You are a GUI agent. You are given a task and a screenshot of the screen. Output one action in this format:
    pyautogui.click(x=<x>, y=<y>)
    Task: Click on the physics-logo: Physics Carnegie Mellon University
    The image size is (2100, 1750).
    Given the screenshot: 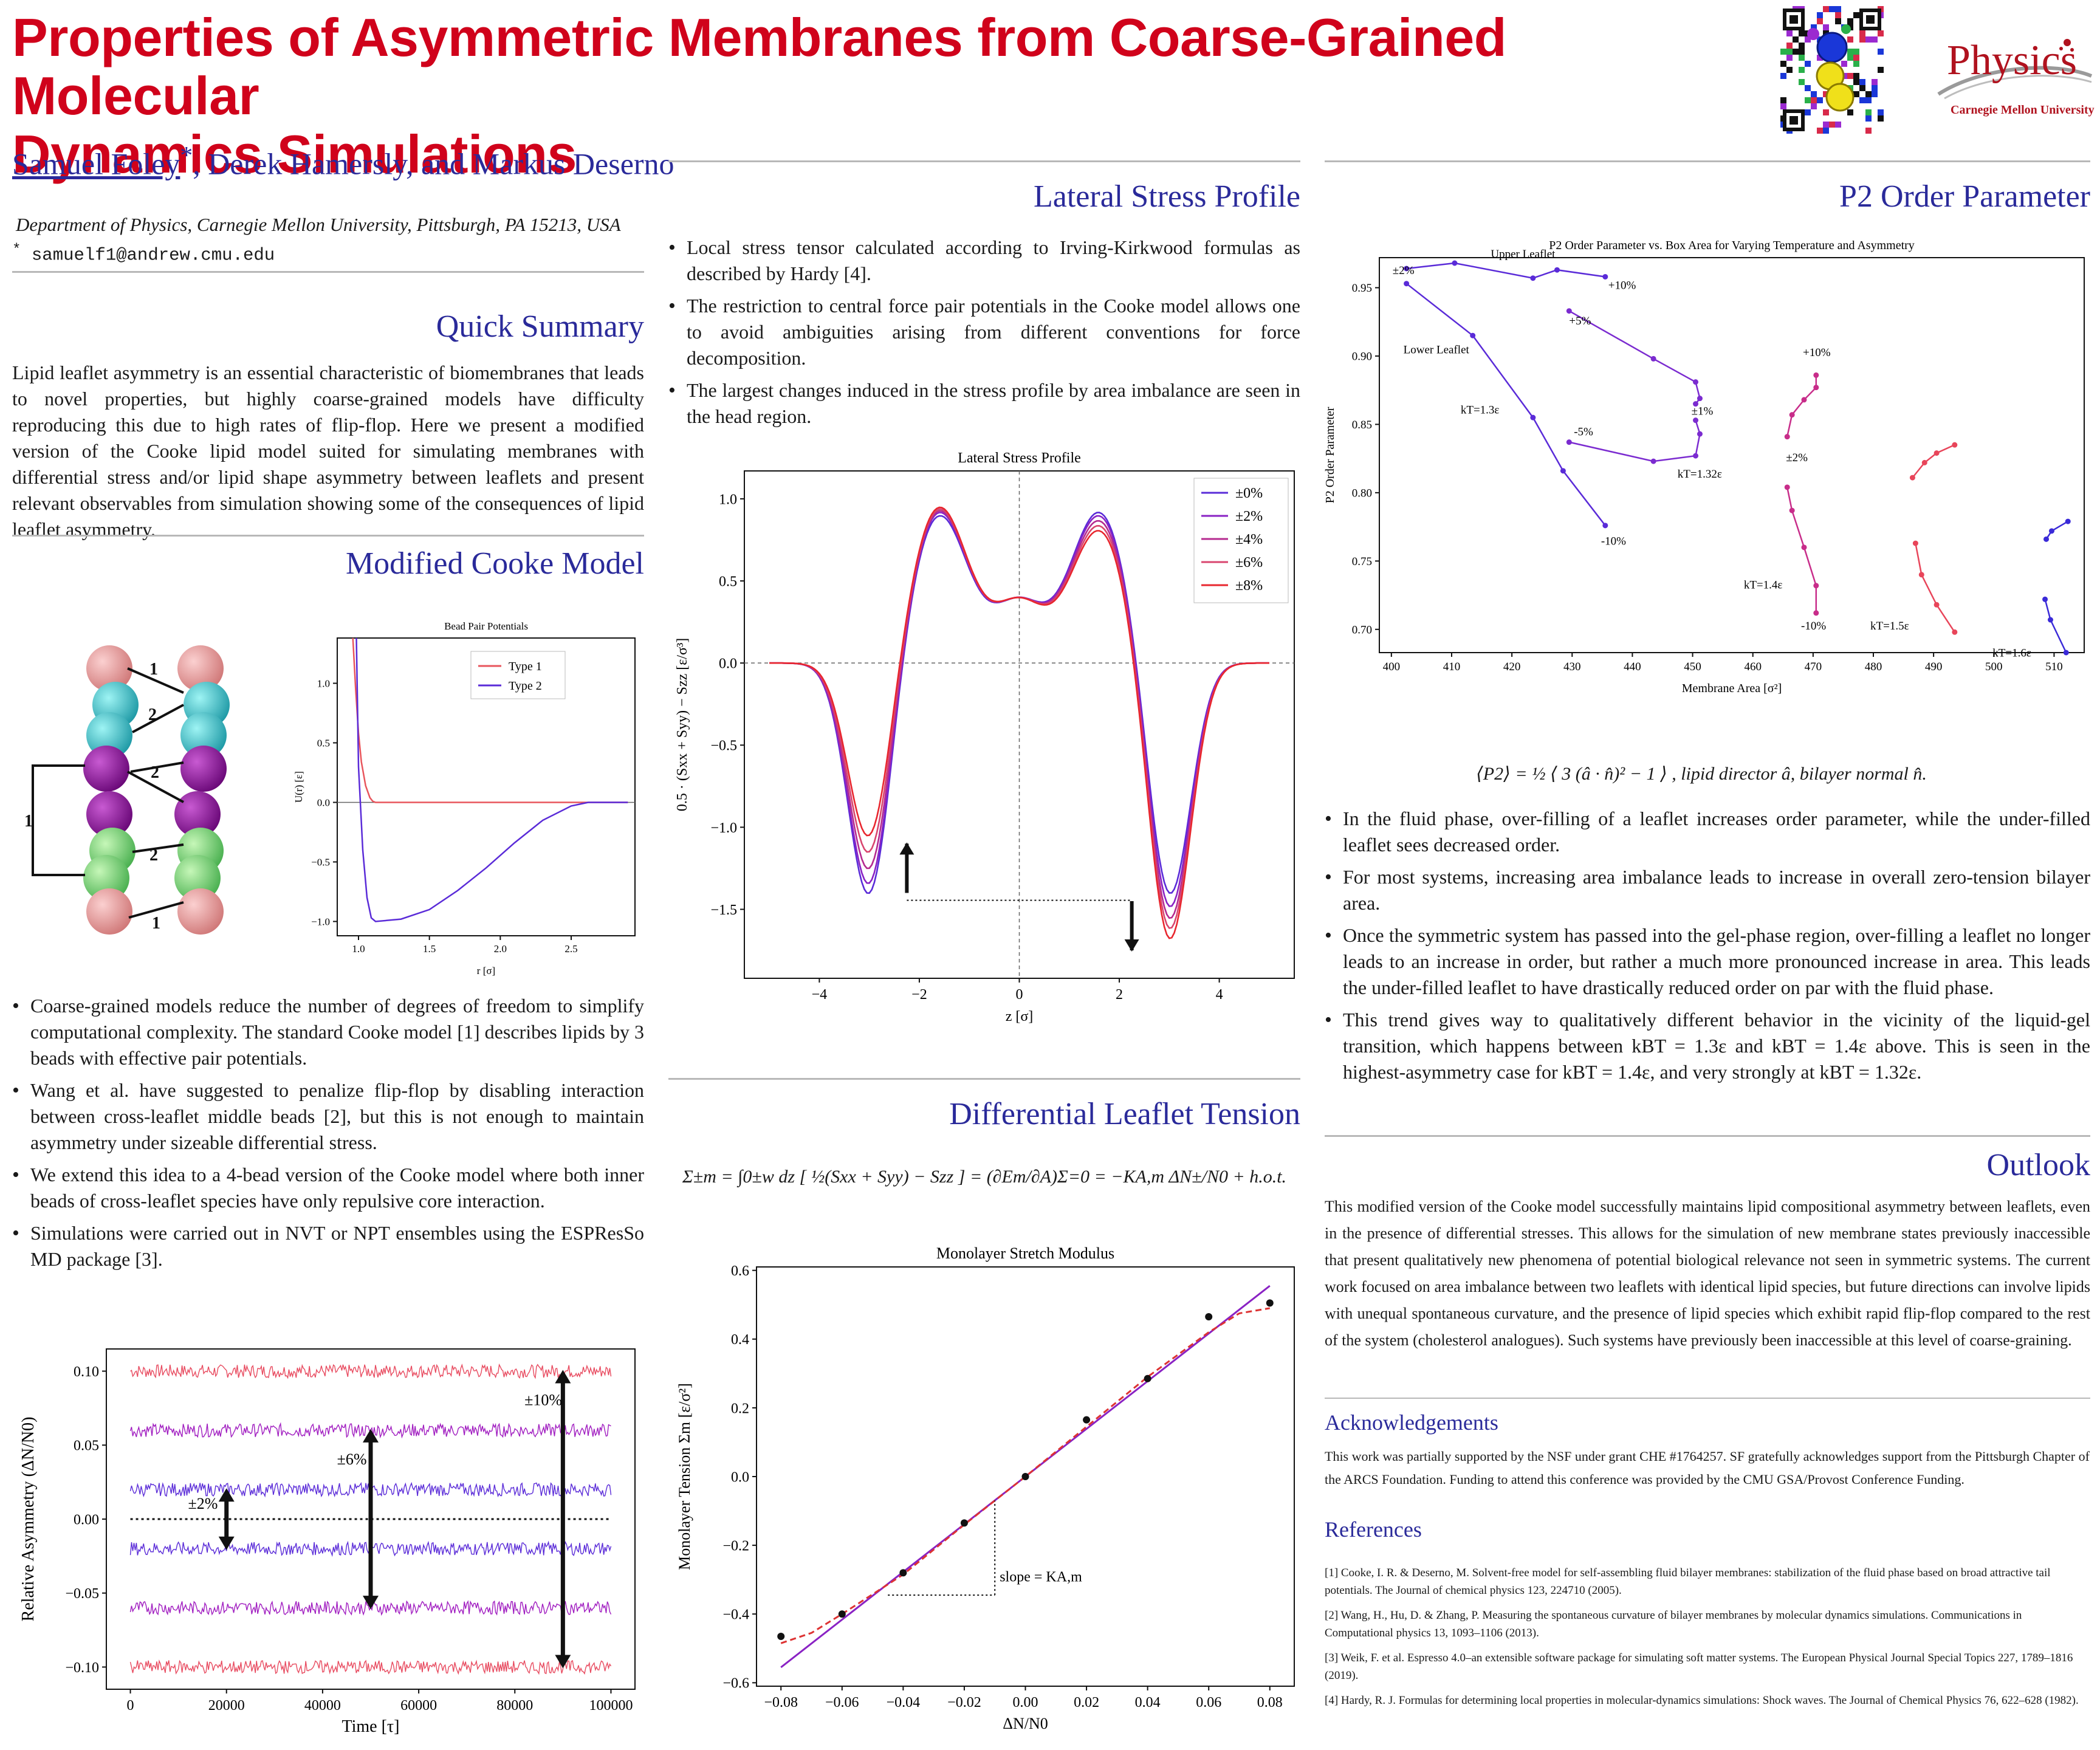 What is the action you would take?
    pyautogui.click(x=2014, y=76)
    